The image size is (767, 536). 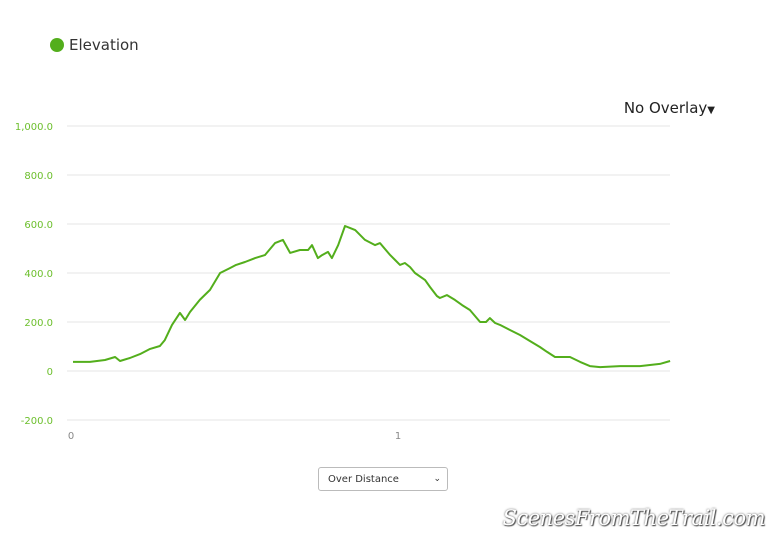 I want to click on y-tick-label: 800.0, so click(x=38, y=176).